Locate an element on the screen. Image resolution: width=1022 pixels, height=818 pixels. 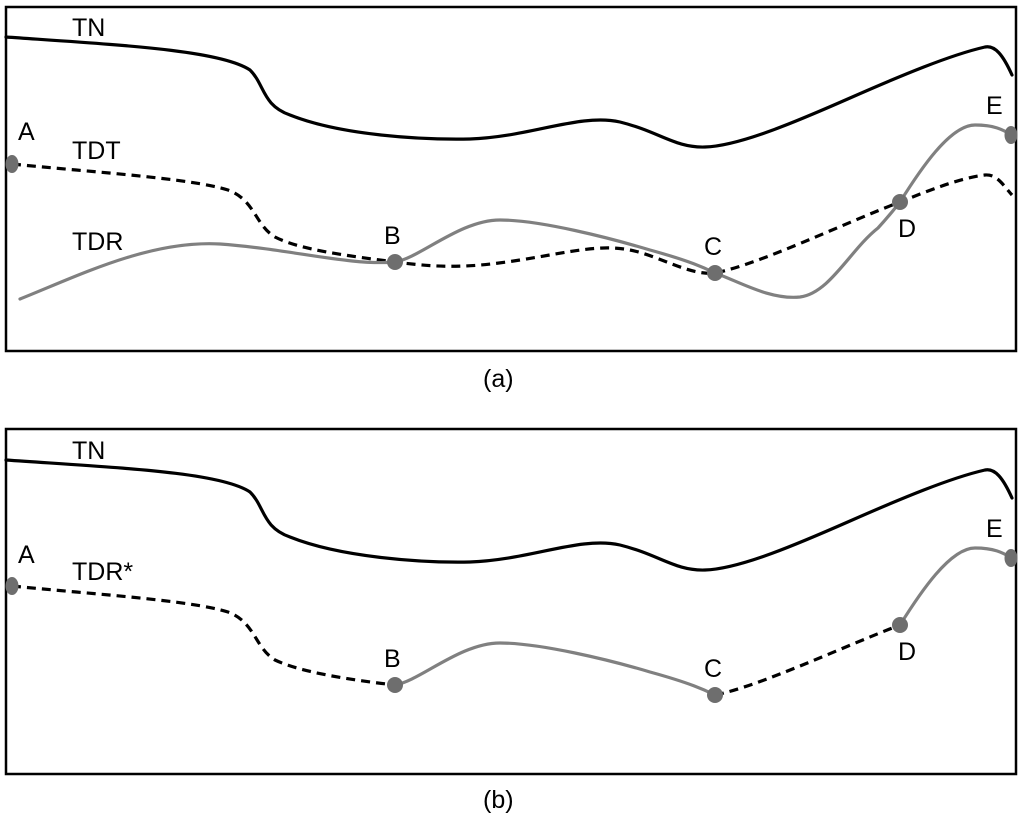
panel-b-label-d: D is located at coordinates (907, 652).